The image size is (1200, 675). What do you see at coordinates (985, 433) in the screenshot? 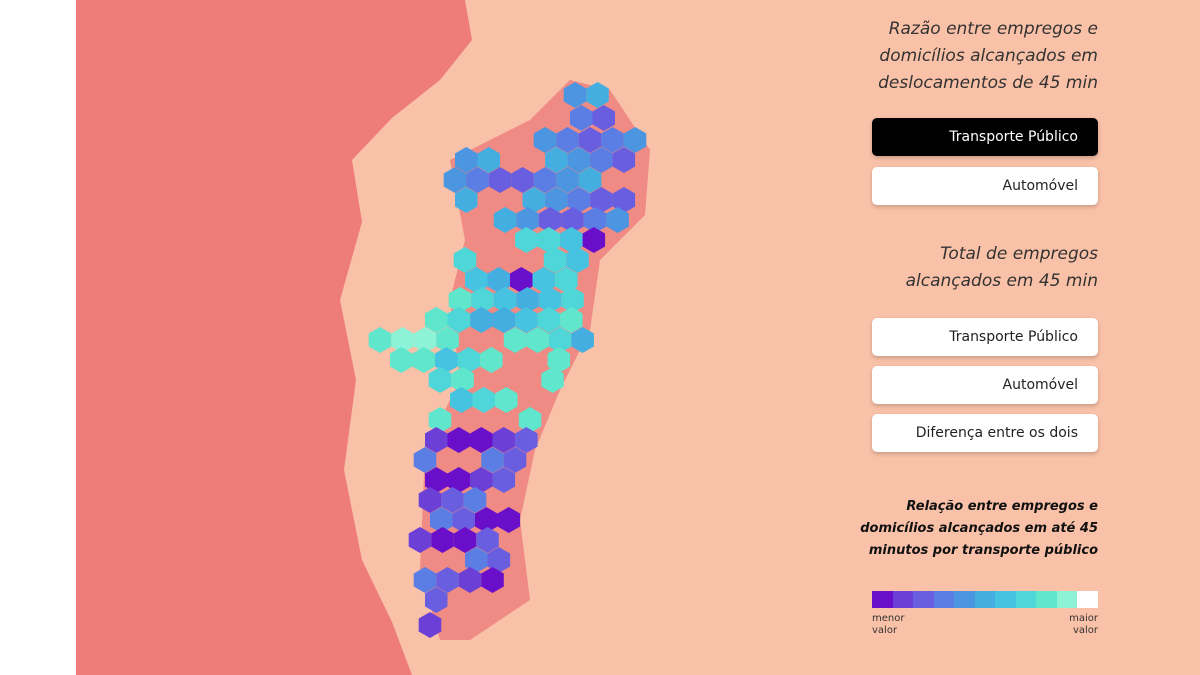
I see `mode-button: Diferença entre os dois` at bounding box center [985, 433].